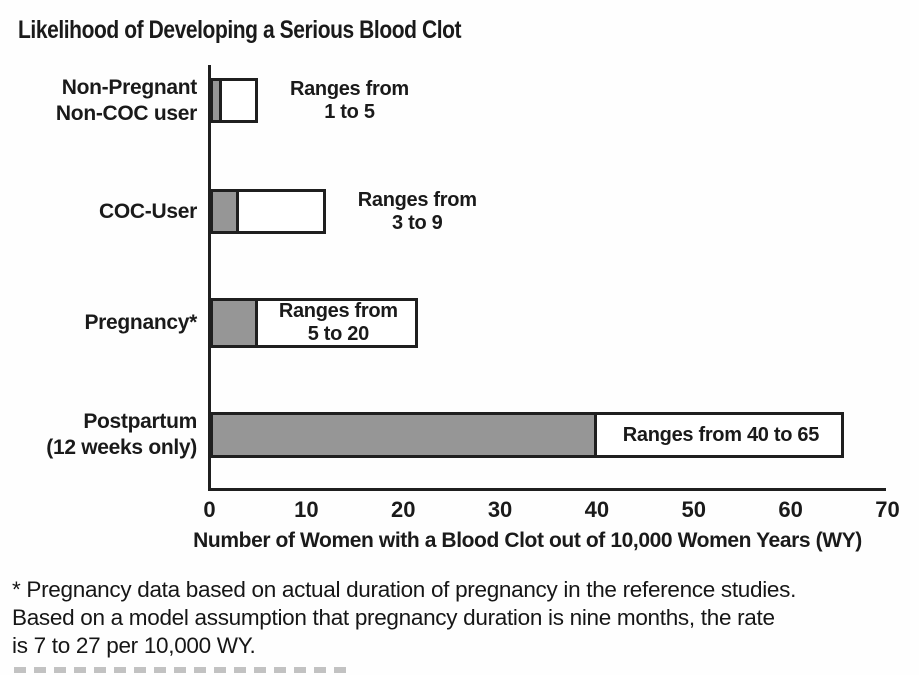 This screenshot has height=675, width=919. Describe the element at coordinates (98, 435) in the screenshot. I see `category-label: Postpartum (12 weeks only)` at that location.